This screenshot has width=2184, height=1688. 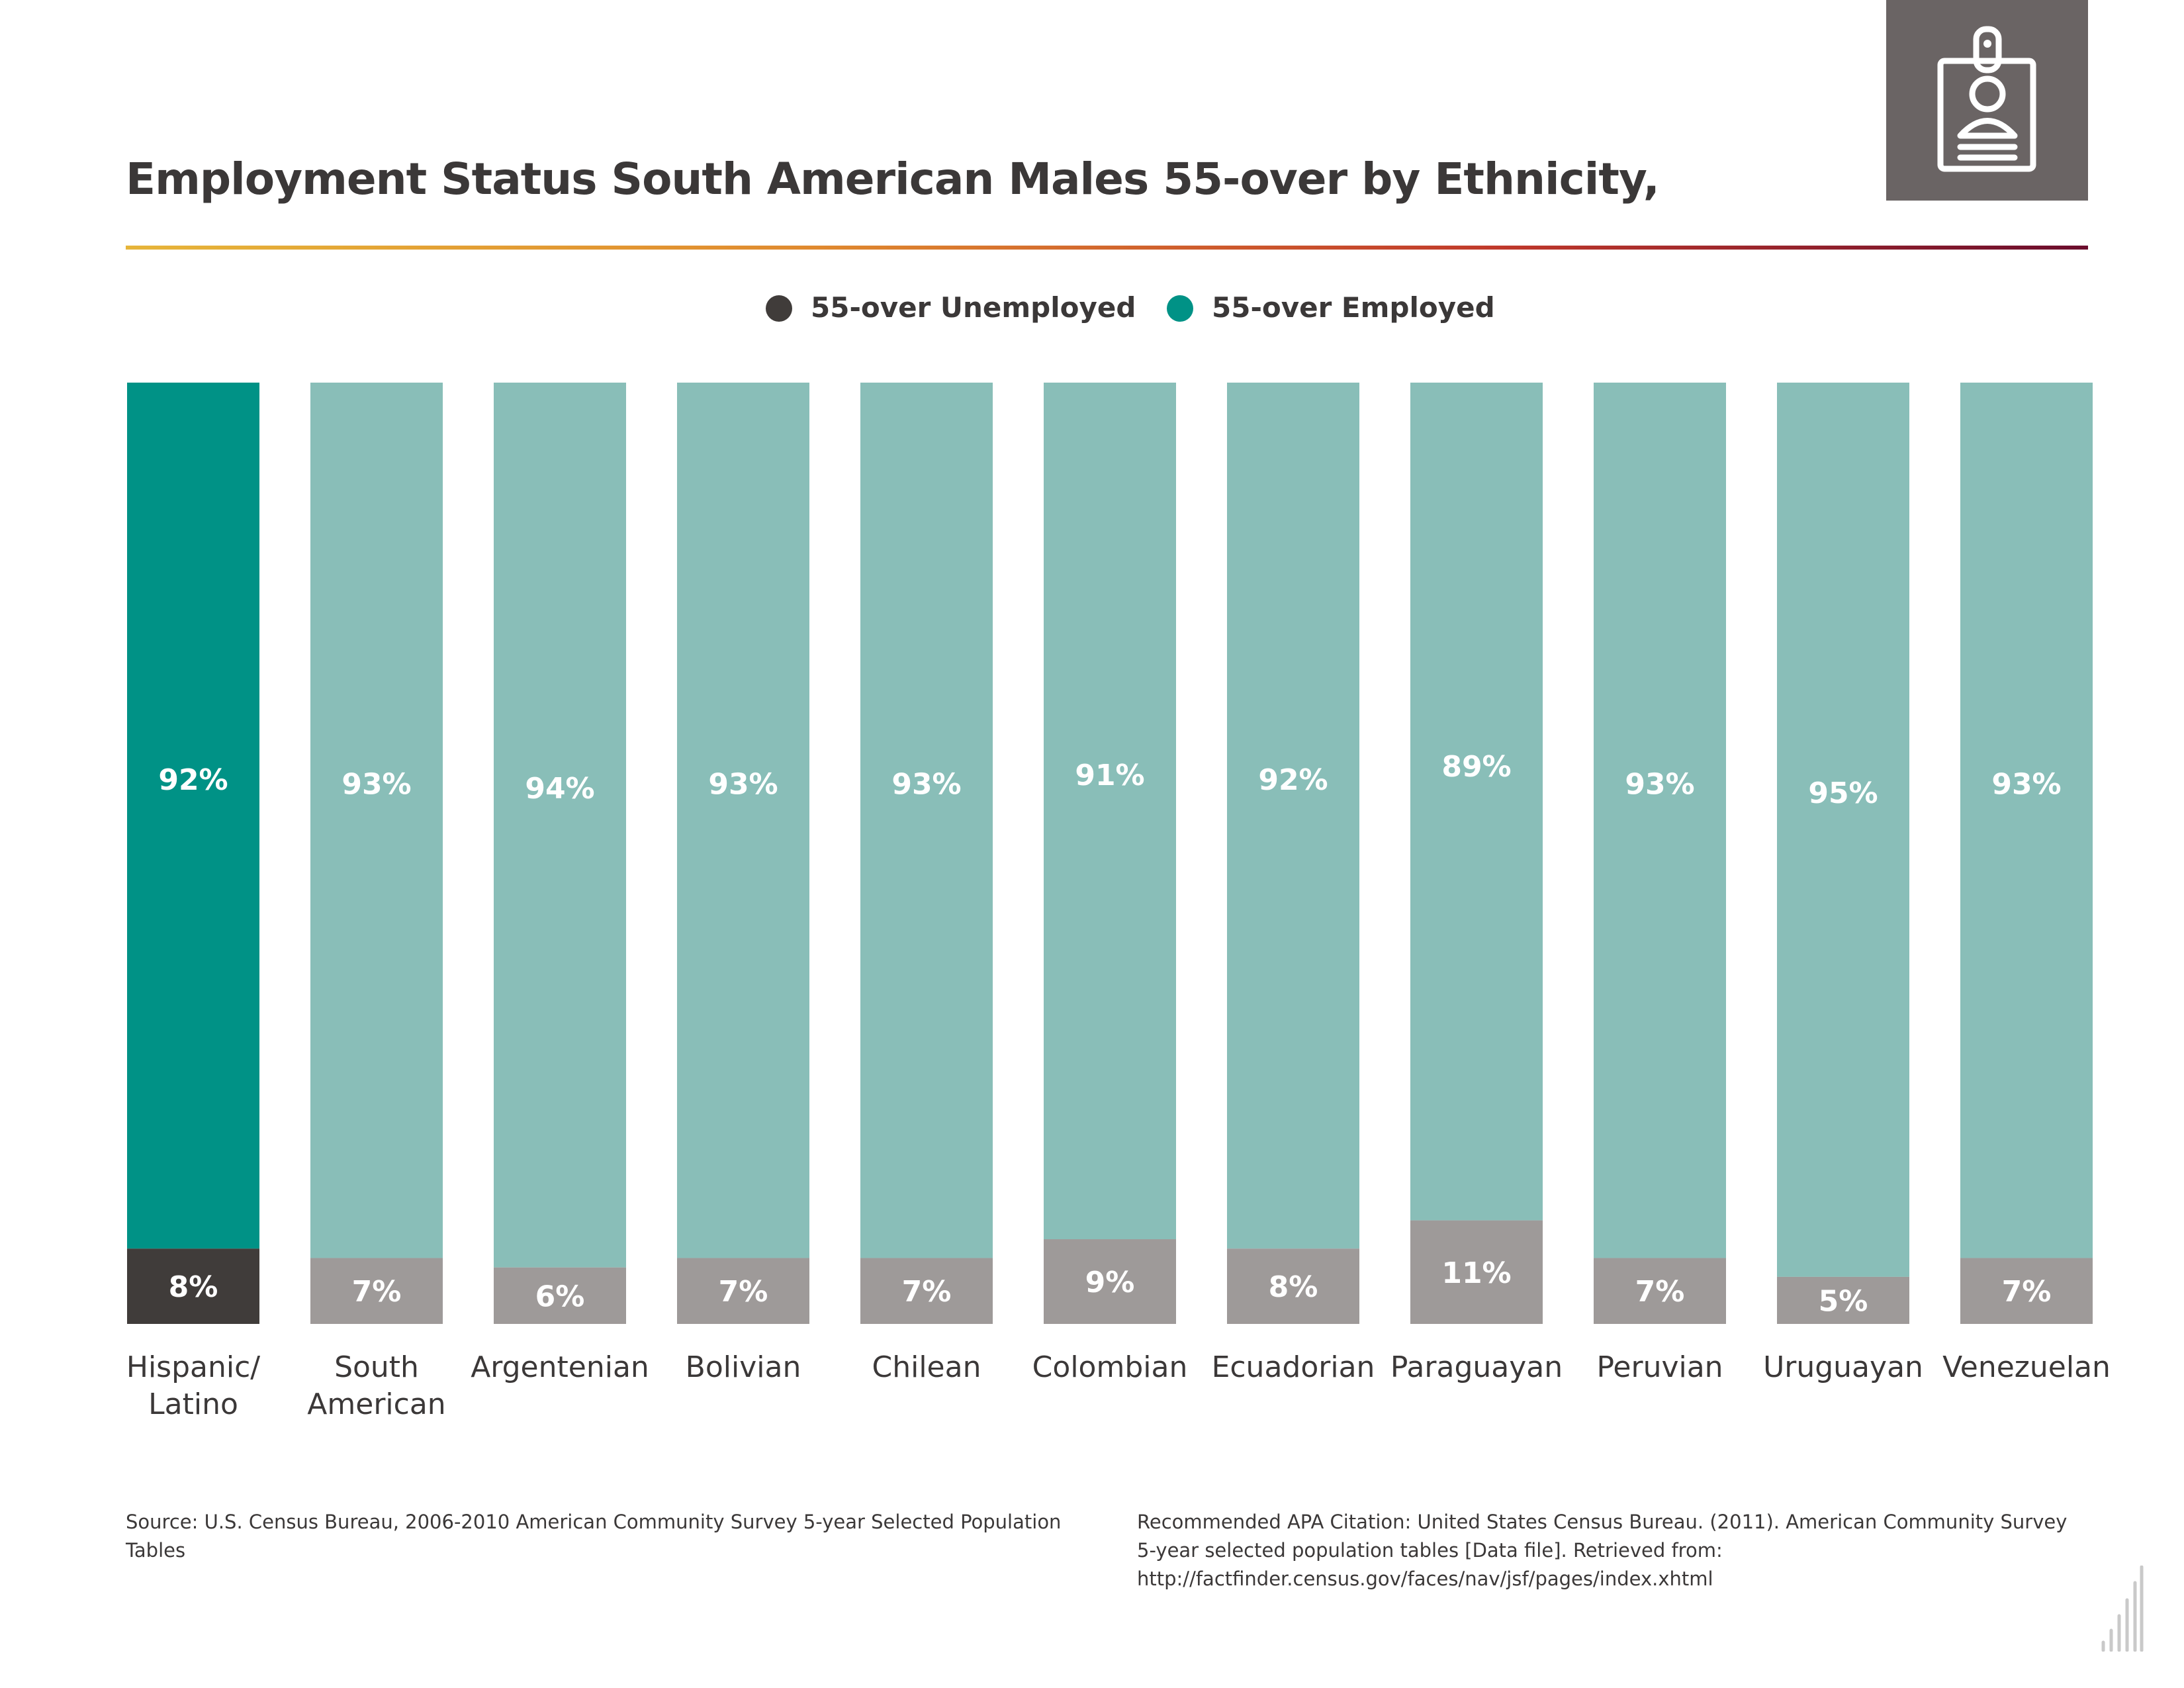 I want to click on id-badge-tile, so click(x=1987, y=100).